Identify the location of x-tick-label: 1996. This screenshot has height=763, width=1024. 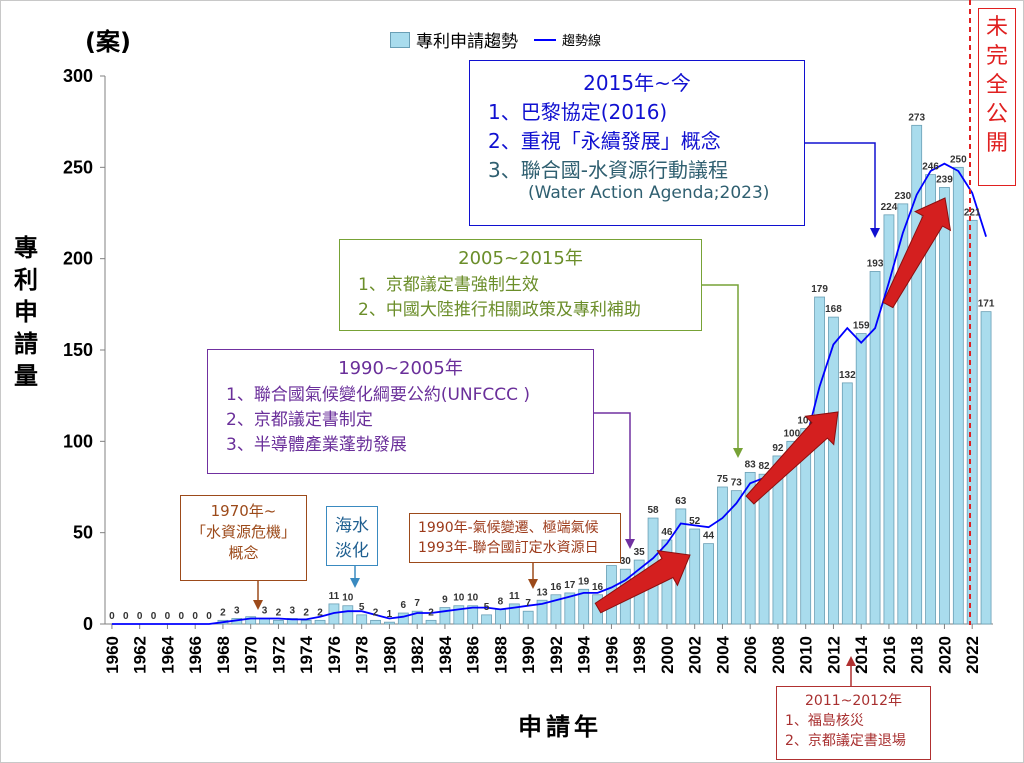
(611, 655).